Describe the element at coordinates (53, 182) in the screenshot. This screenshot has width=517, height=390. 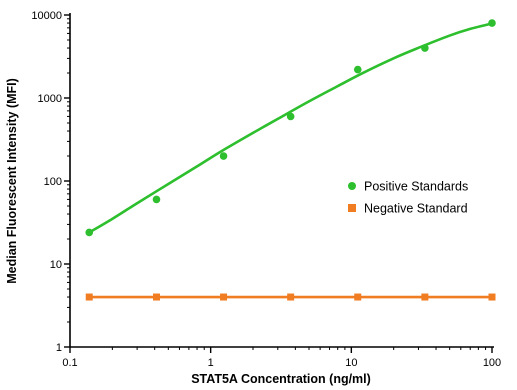
I see `y-tick-label: 100` at that location.